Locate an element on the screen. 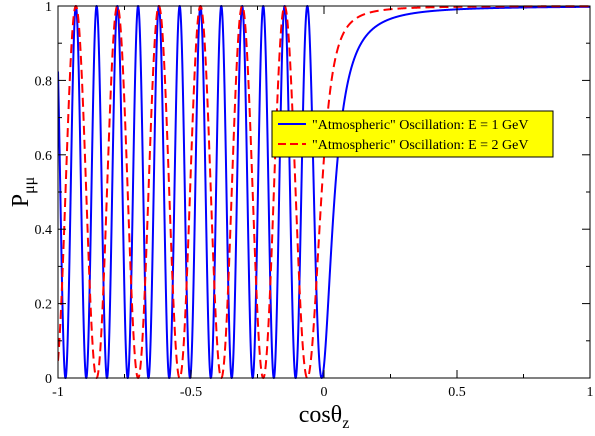  y-tick-label: 1 is located at coordinates (48, 7).